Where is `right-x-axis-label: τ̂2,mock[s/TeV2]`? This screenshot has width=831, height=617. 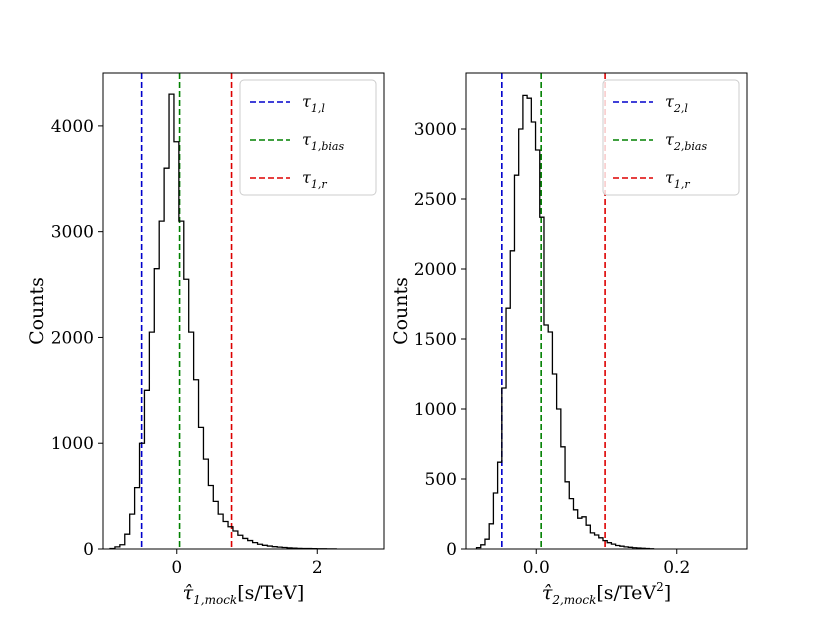 right-x-axis-label: τ̂2,mock[s/TeV2] is located at coordinates (606, 593).